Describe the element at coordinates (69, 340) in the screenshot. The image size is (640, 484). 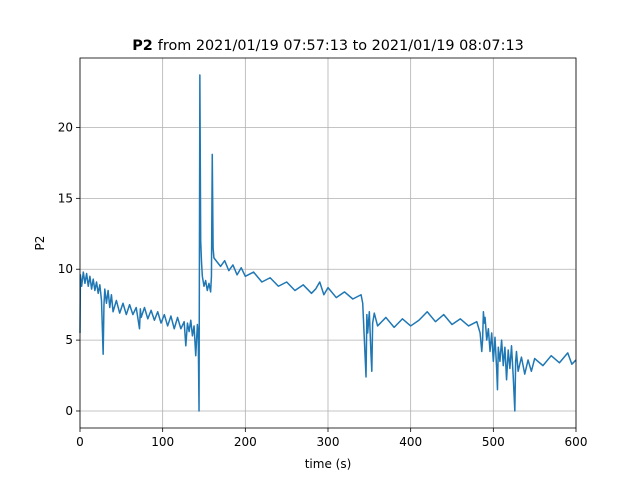
I see `y-tick-label: 5` at that location.